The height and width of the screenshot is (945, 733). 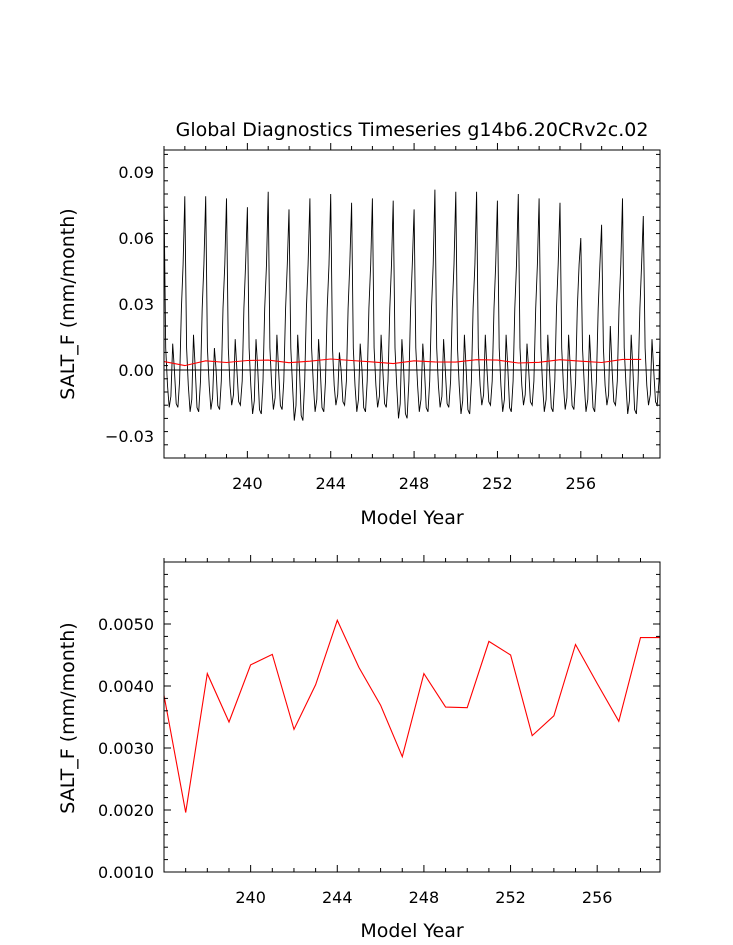 I want to click on y-tick-label: 0.0040, so click(x=126, y=686).